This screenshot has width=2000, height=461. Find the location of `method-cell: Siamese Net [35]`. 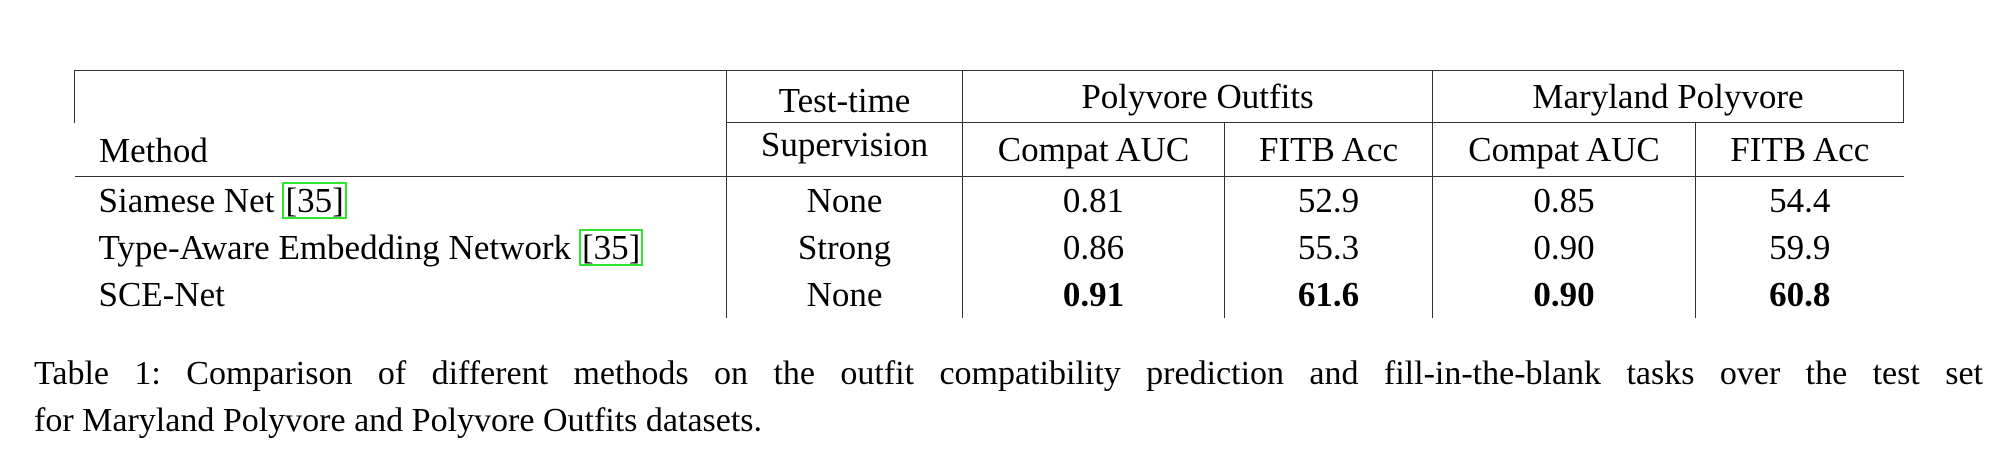

method-cell: Siamese Net [35] is located at coordinates (400, 200).